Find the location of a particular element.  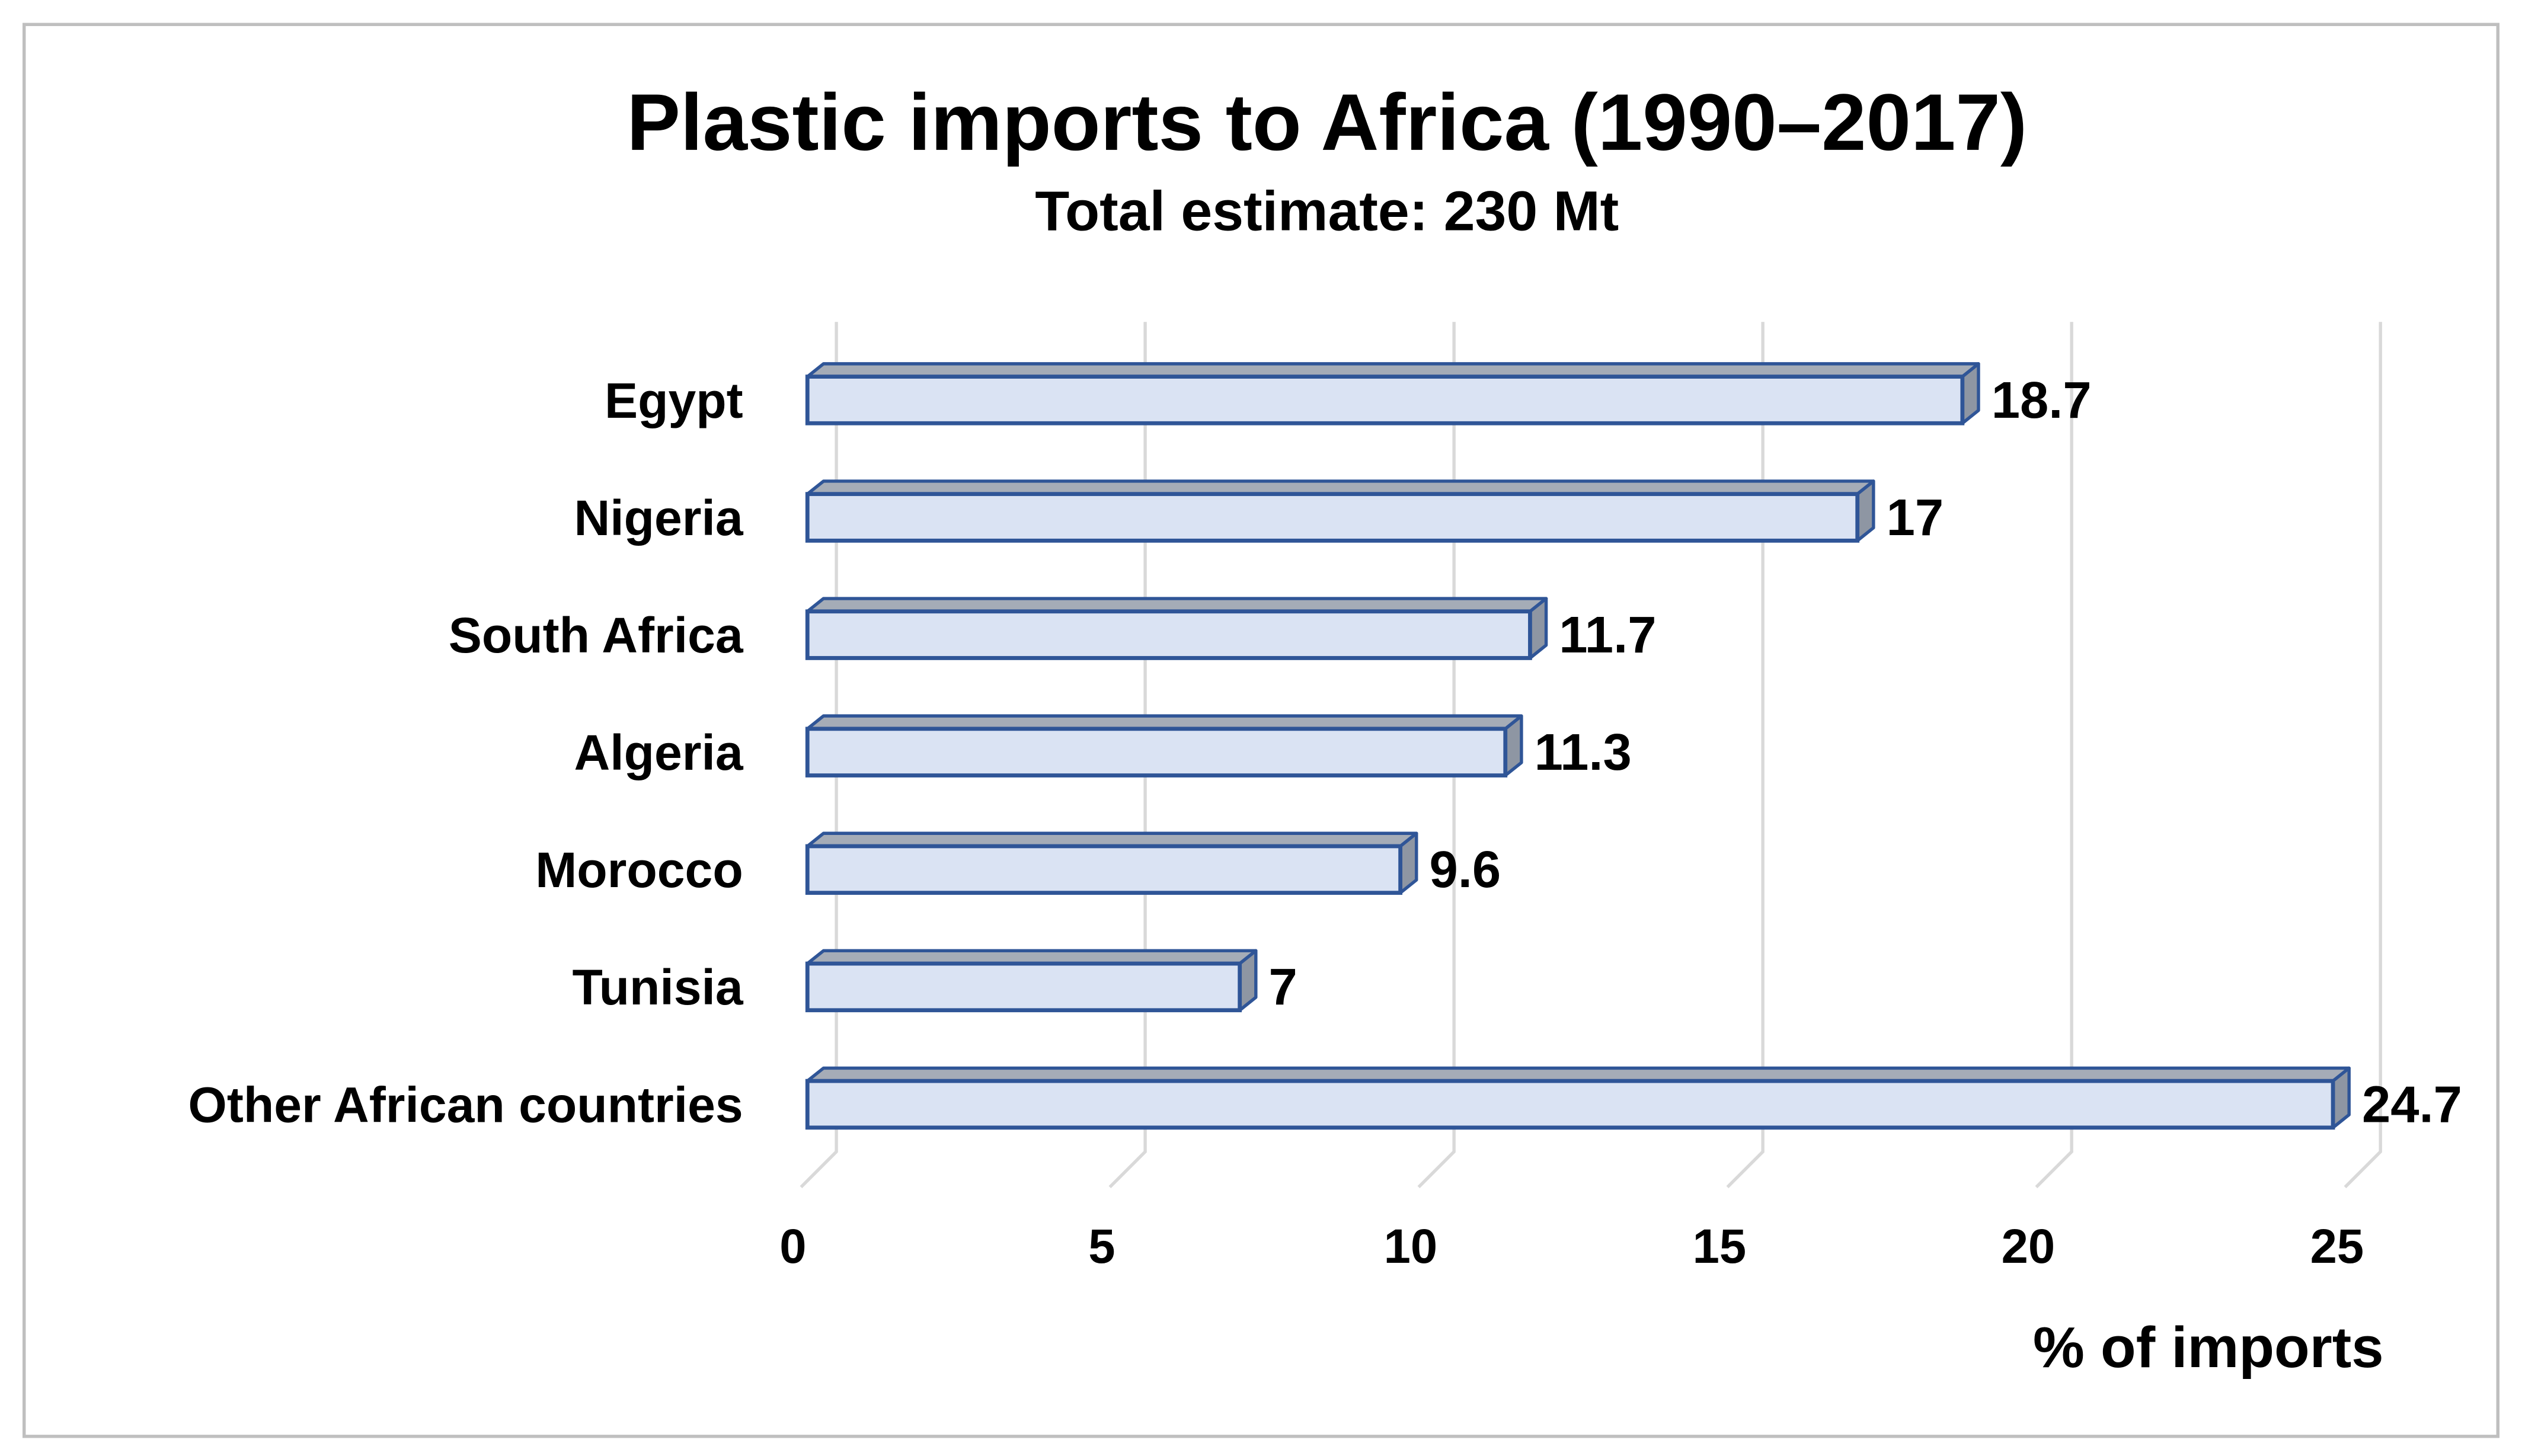

category-label: Egypt is located at coordinates (674, 400).